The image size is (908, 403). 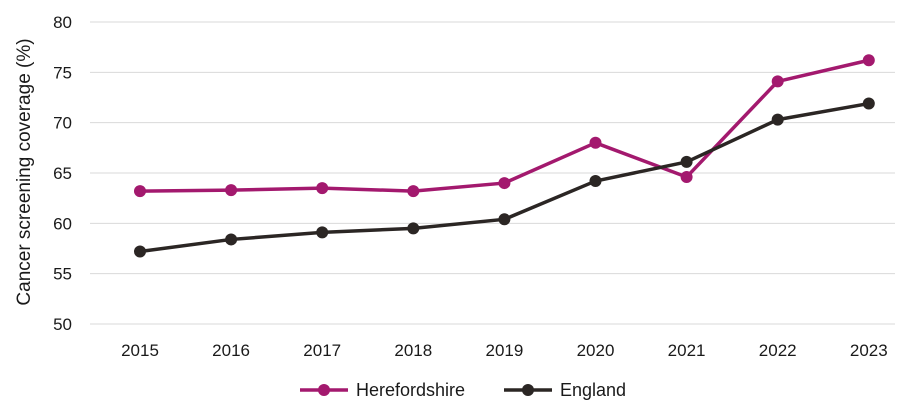 What do you see at coordinates (24, 171) in the screenshot?
I see `y-axis-title: Cancer screening coverage (%)` at bounding box center [24, 171].